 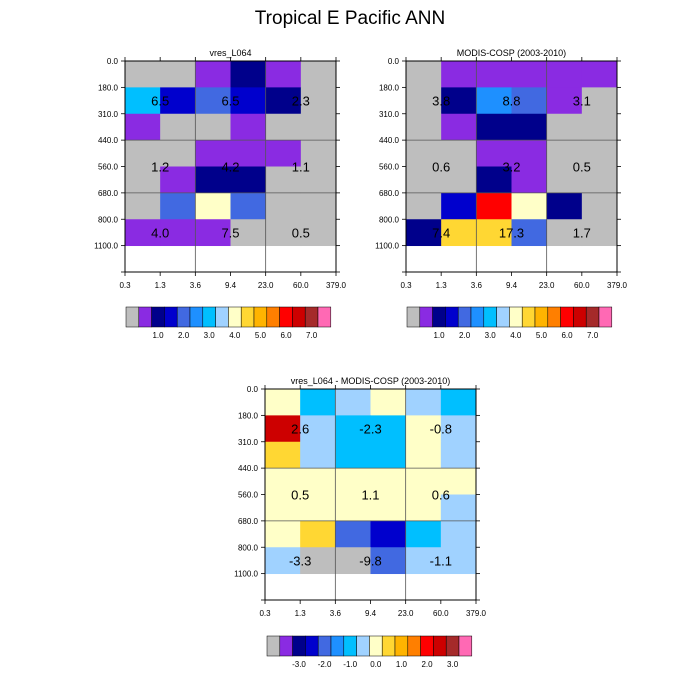 I want to click on region-value-label: -2.3, so click(x=370, y=429).